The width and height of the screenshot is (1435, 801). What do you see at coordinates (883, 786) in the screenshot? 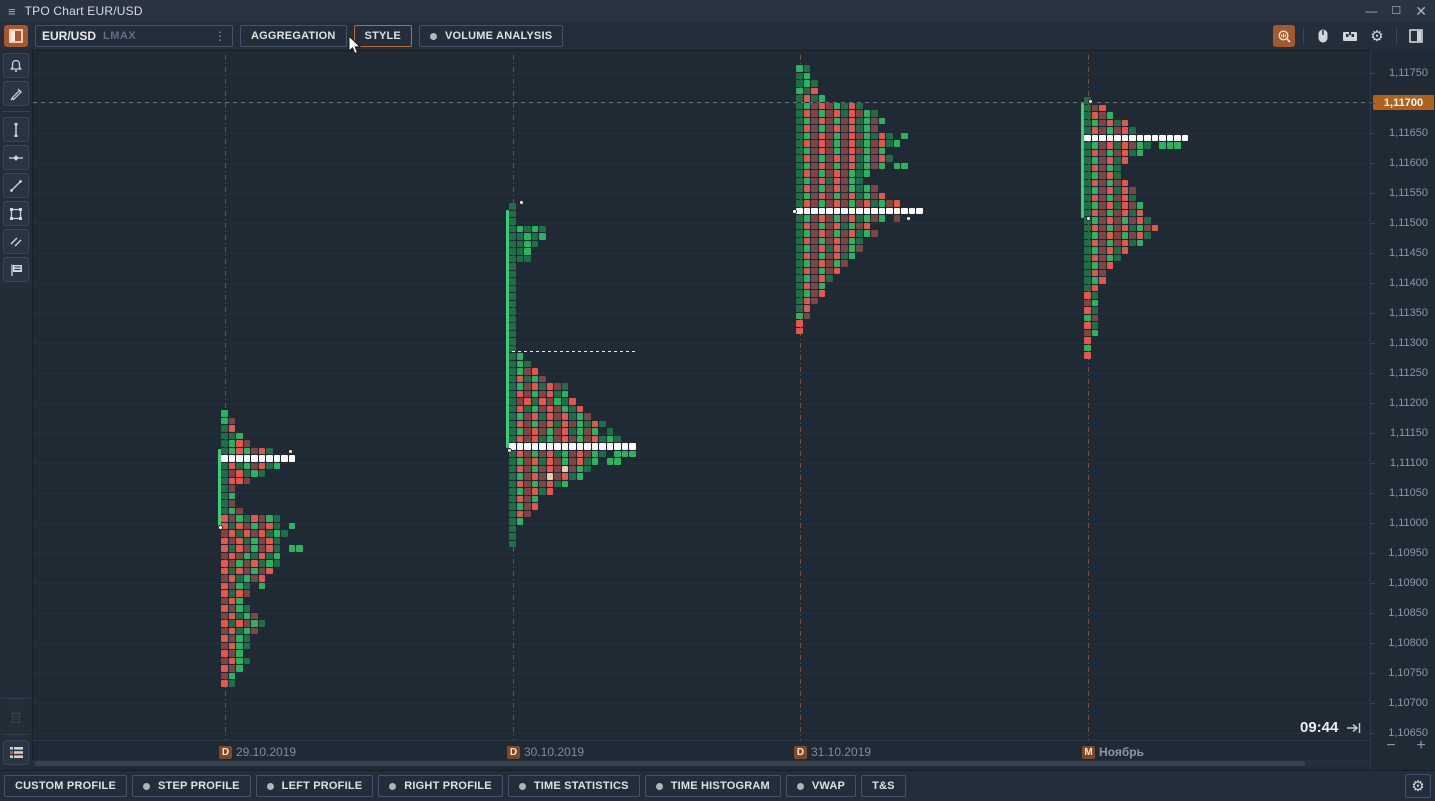
I see `bottom-tab-t-s: T&S` at bounding box center [883, 786].